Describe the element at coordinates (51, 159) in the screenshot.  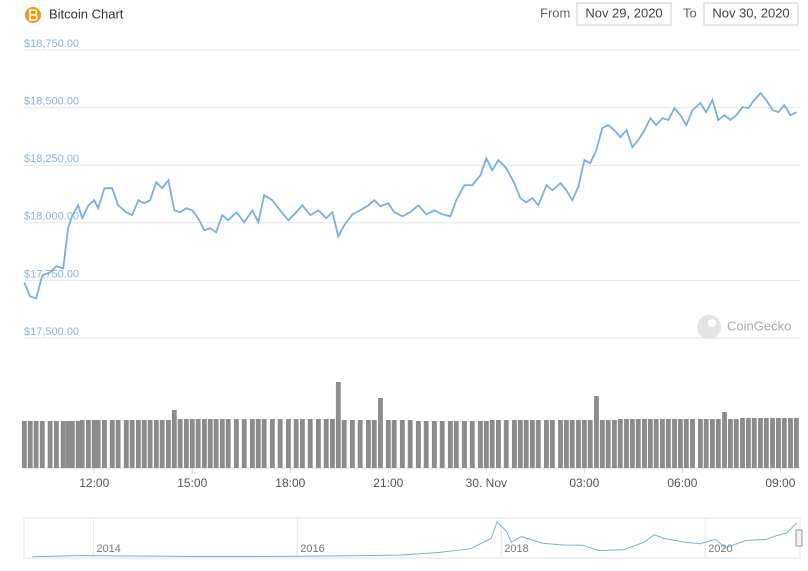
I see `y-tick-label: $18,250.00` at that location.